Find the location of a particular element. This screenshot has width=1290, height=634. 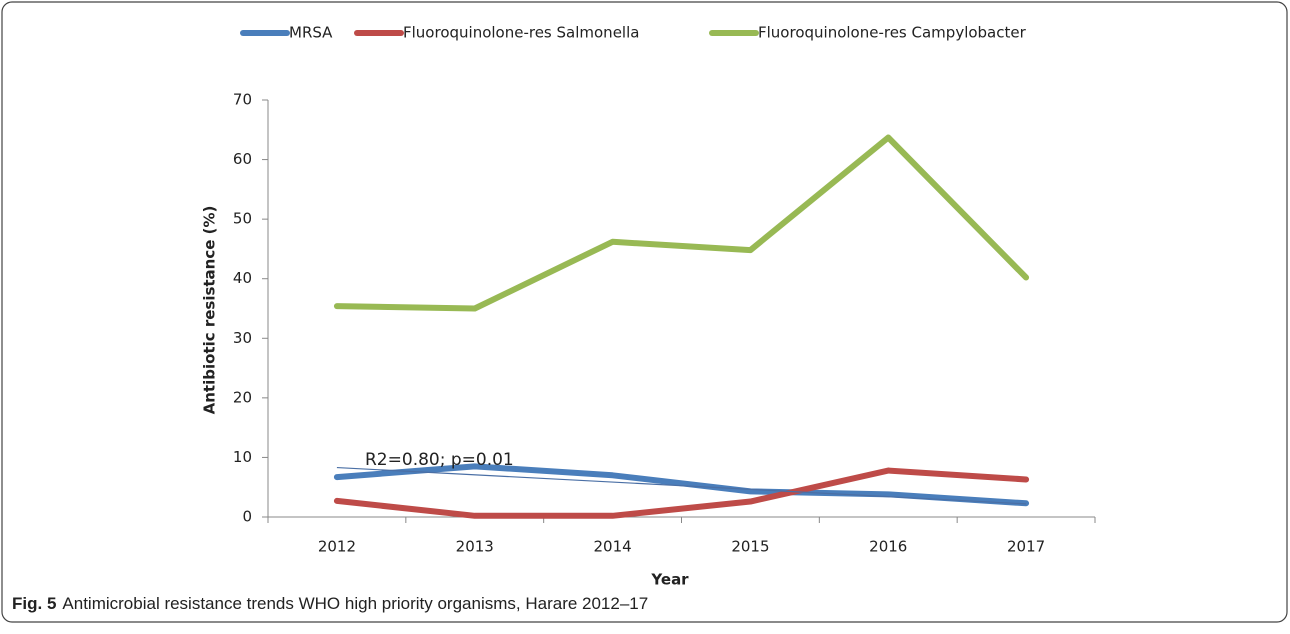

x-axis-label: Year is located at coordinates (669, 580).